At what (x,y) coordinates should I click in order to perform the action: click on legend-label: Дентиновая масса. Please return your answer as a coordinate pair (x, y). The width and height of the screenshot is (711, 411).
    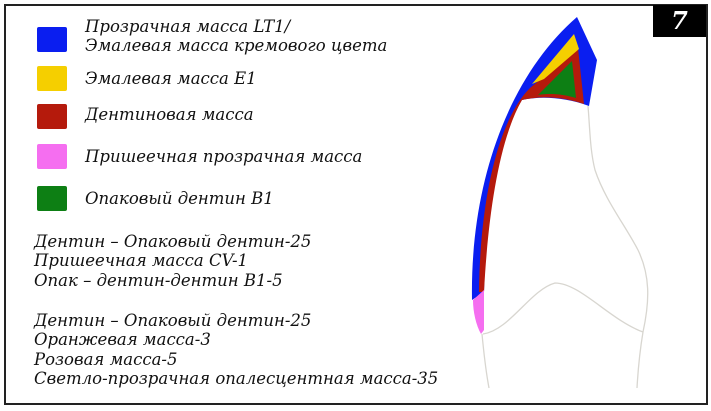
    Looking at the image, I should click on (169, 114).